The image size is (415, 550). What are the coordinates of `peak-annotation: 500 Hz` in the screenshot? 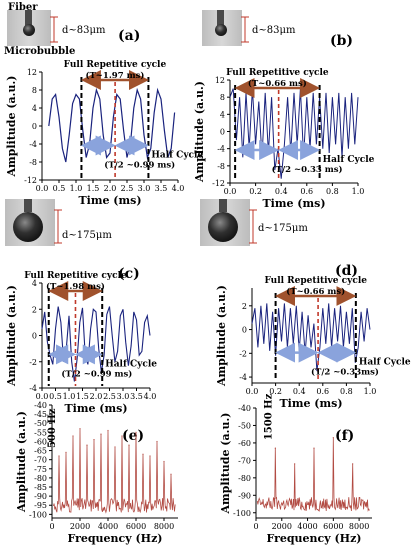 It's located at (52, 428).